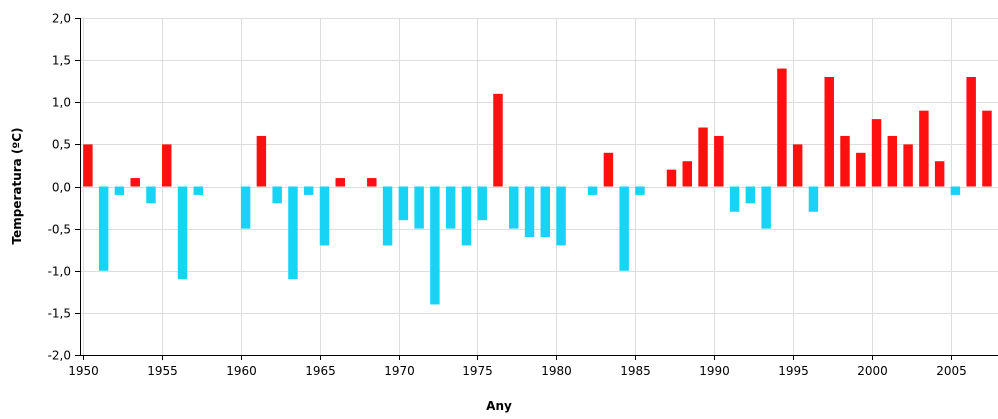 The image size is (998, 419). What do you see at coordinates (482, 203) in the screenshot?
I see `bar-1975` at bounding box center [482, 203].